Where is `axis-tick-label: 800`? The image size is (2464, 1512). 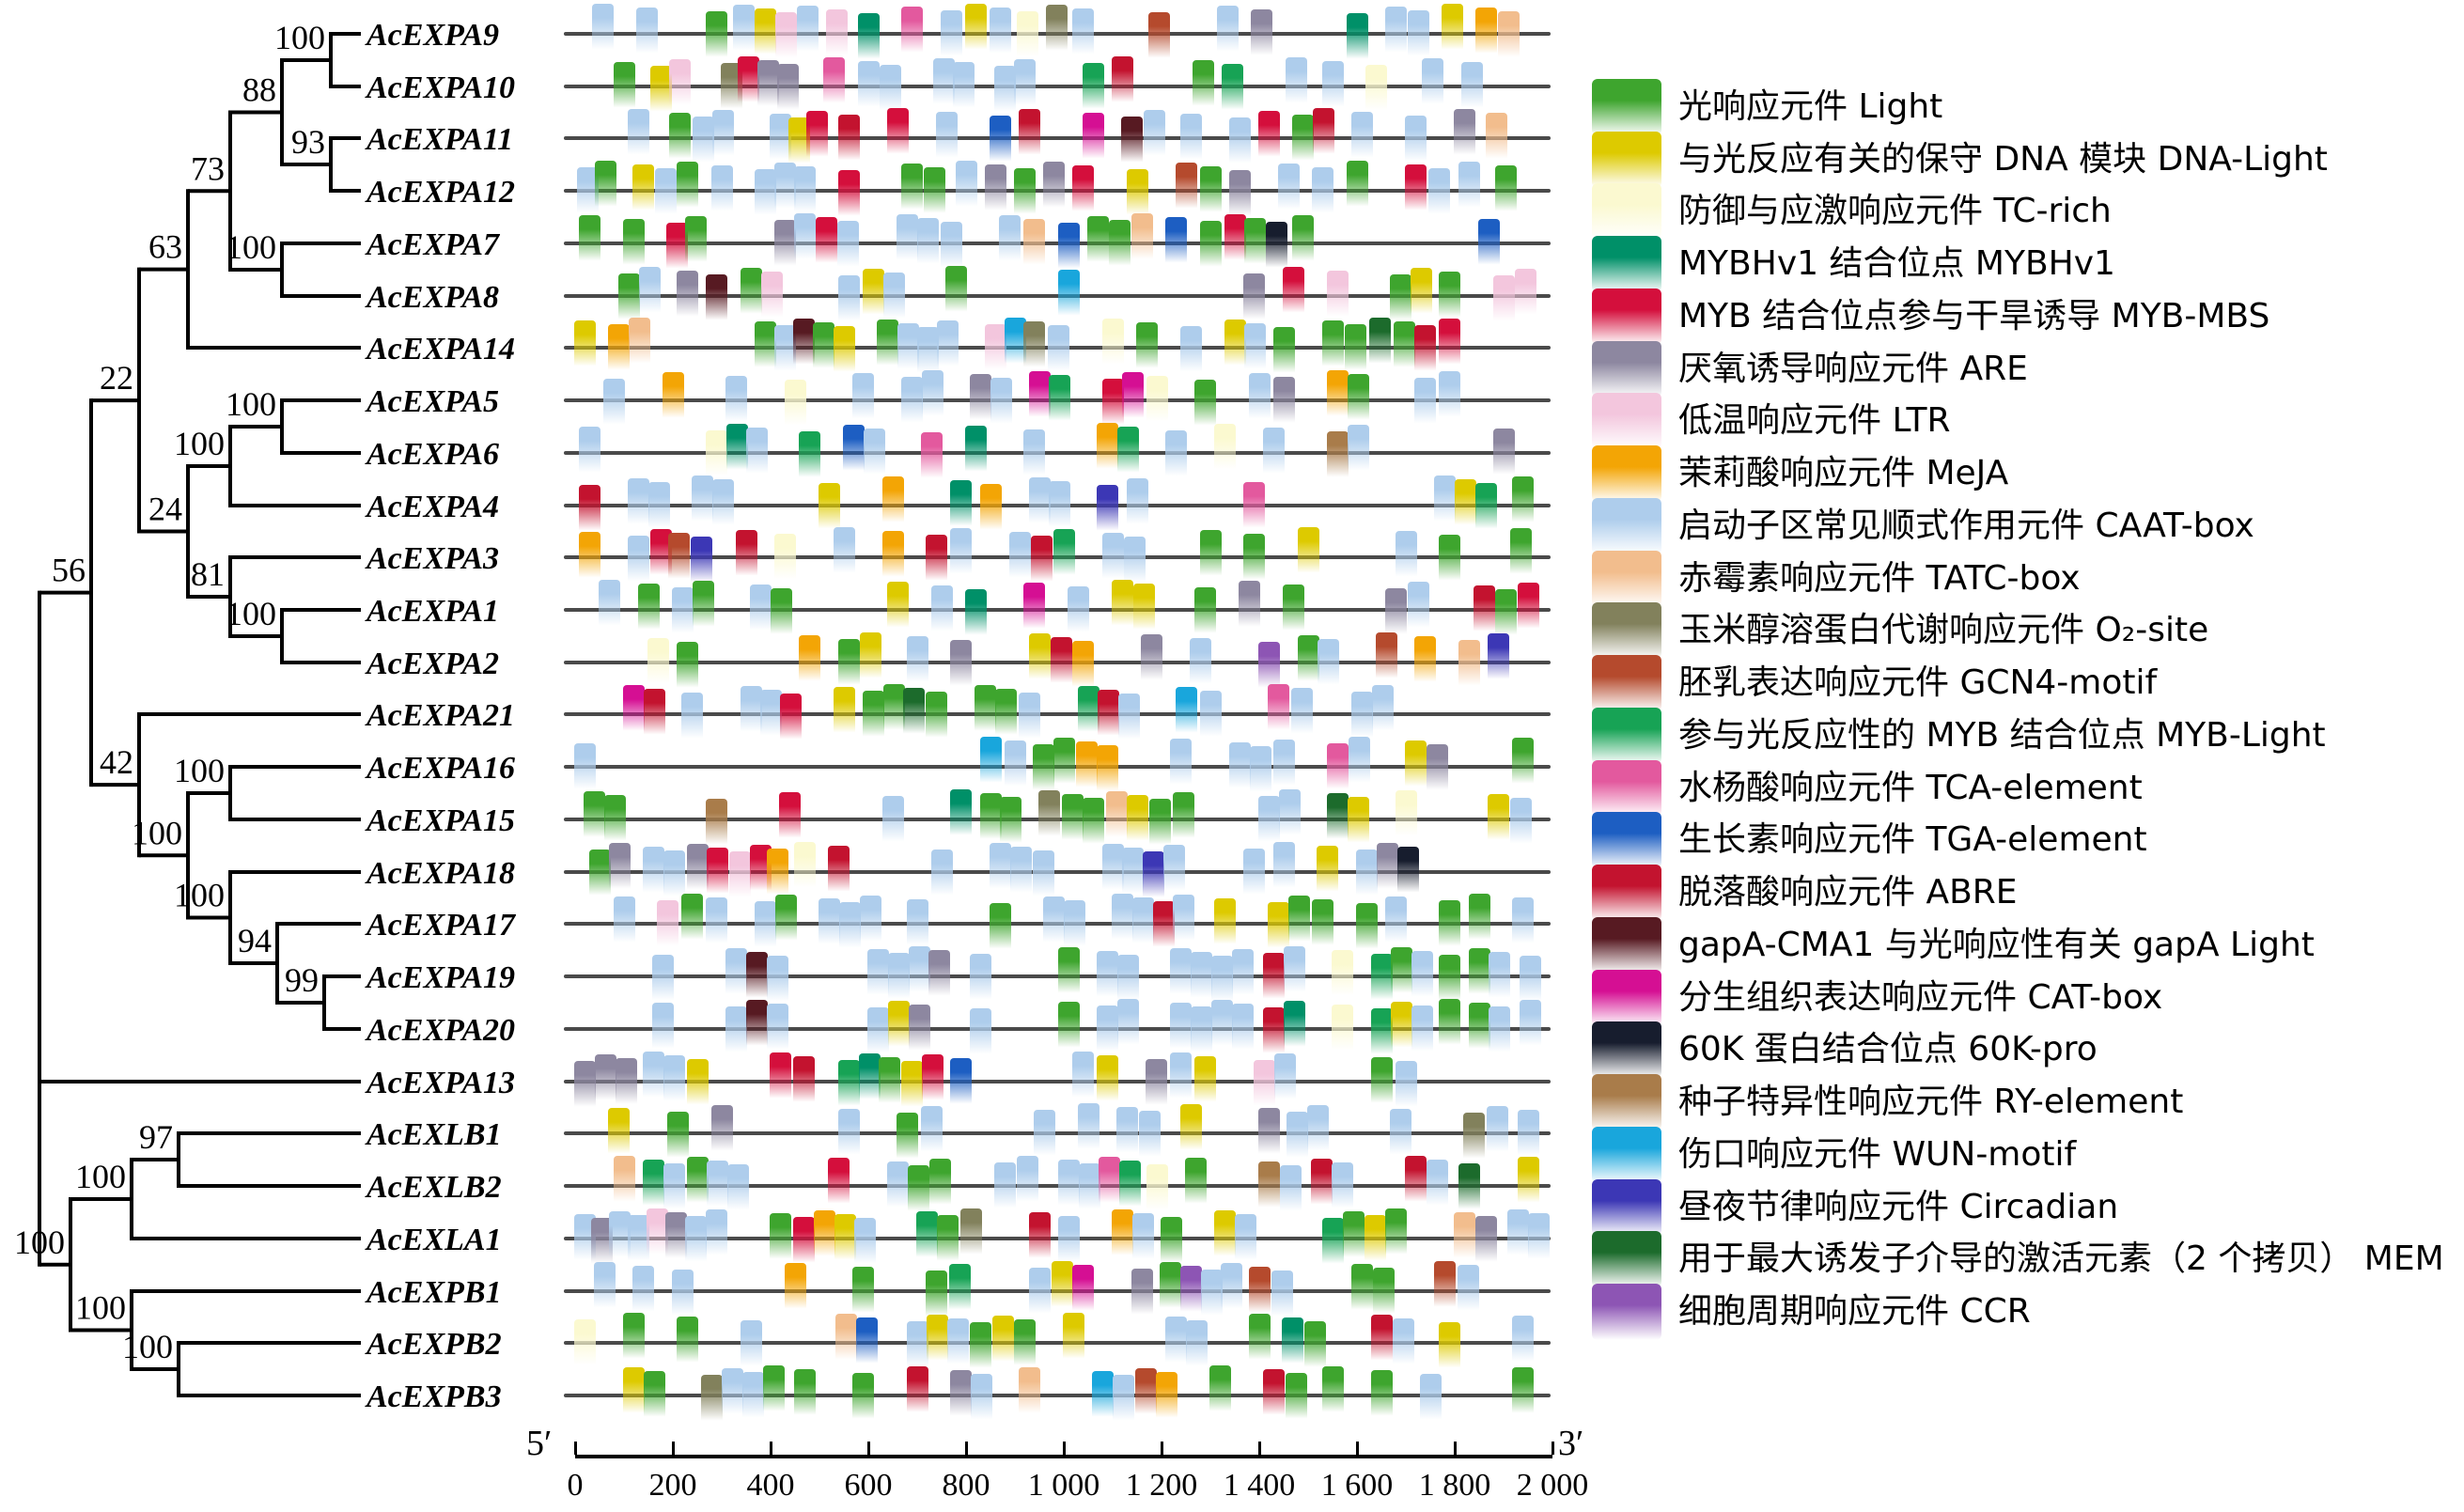 axis-tick-label: 800 is located at coordinates (966, 1485).